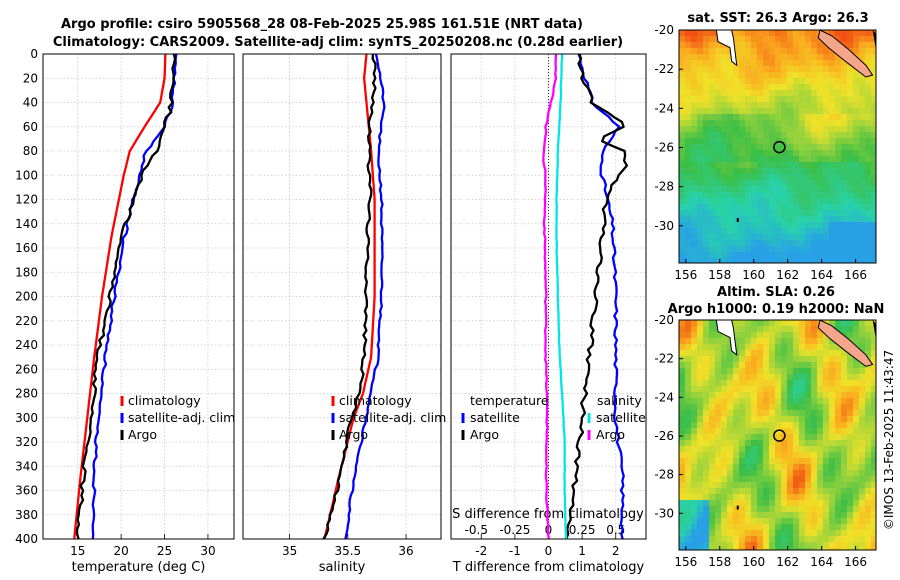 This screenshot has height=580, width=900. I want to click on coastline, so click(708, 48).